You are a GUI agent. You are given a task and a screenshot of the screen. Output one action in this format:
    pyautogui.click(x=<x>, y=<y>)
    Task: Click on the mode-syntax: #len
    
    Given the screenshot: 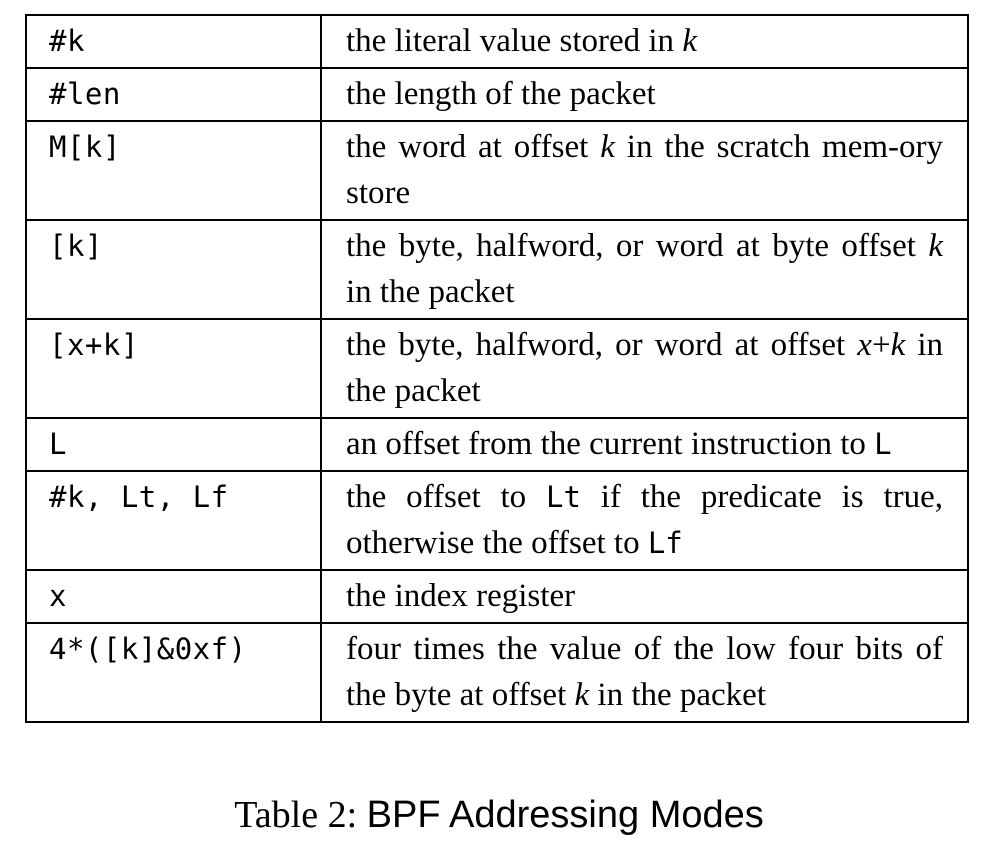 What is the action you would take?
    pyautogui.click(x=173, y=94)
    